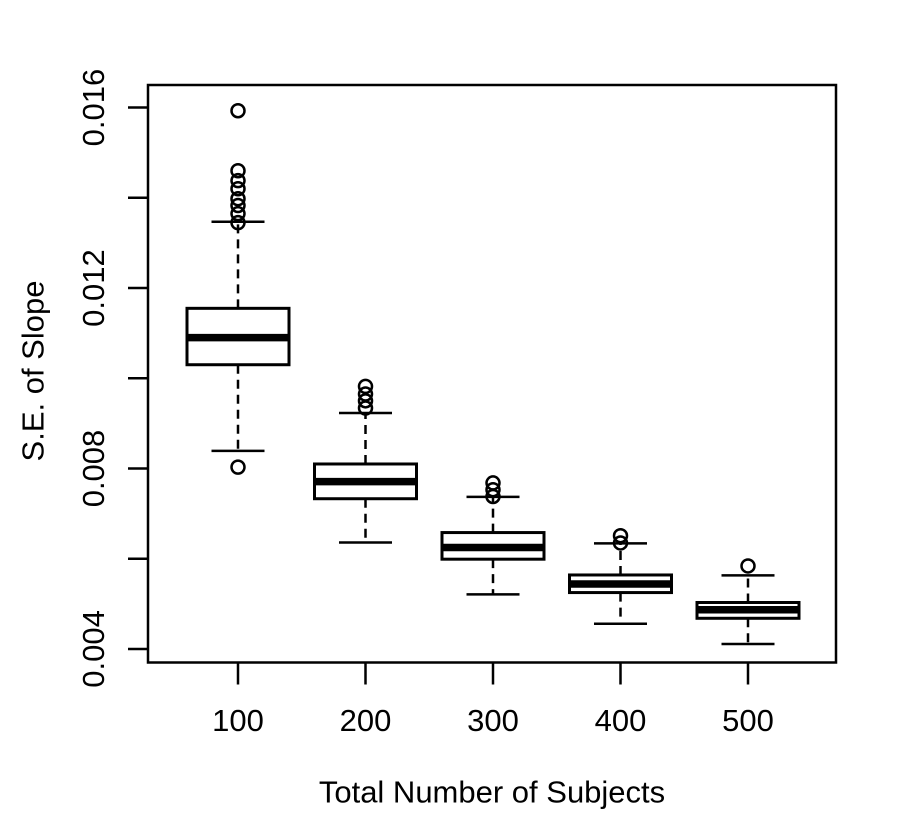 The image size is (911, 825). What do you see at coordinates (33, 371) in the screenshot?
I see `y-axis-title: S.E. of Slope` at bounding box center [33, 371].